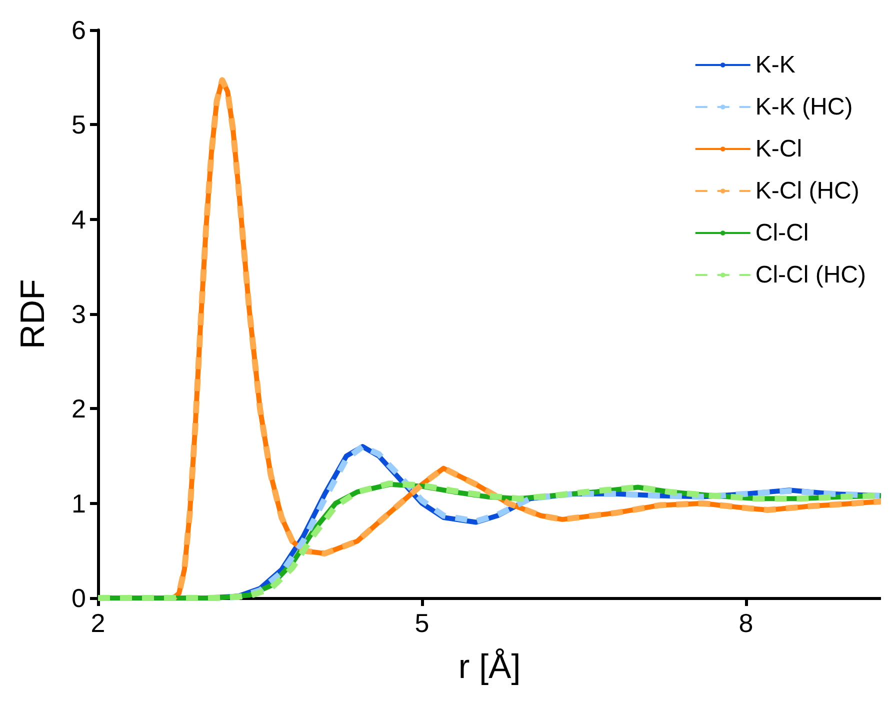 The image size is (889, 706). Describe the element at coordinates (804, 107) in the screenshot. I see `legend-label: K-K (HC)` at that location.